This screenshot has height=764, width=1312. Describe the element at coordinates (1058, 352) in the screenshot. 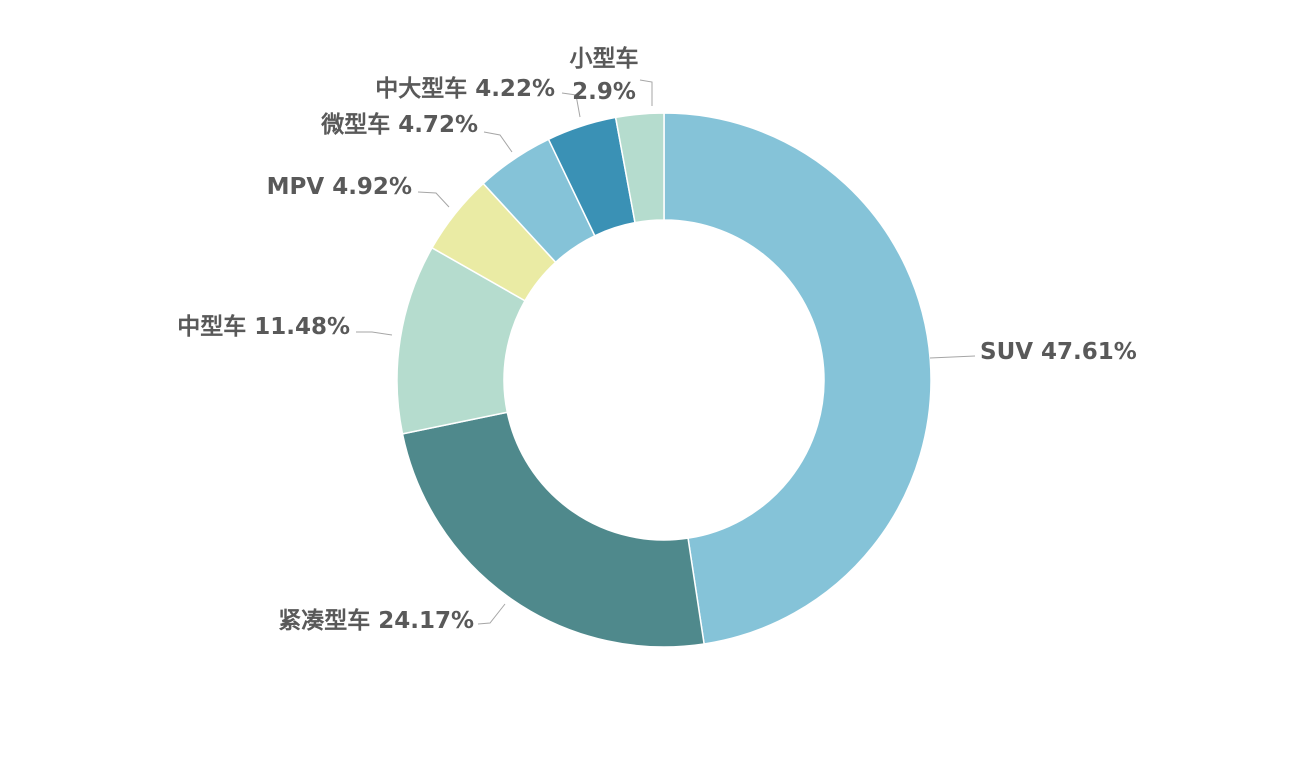

I see `data-label-suv: SUV 47.61%` at that location.